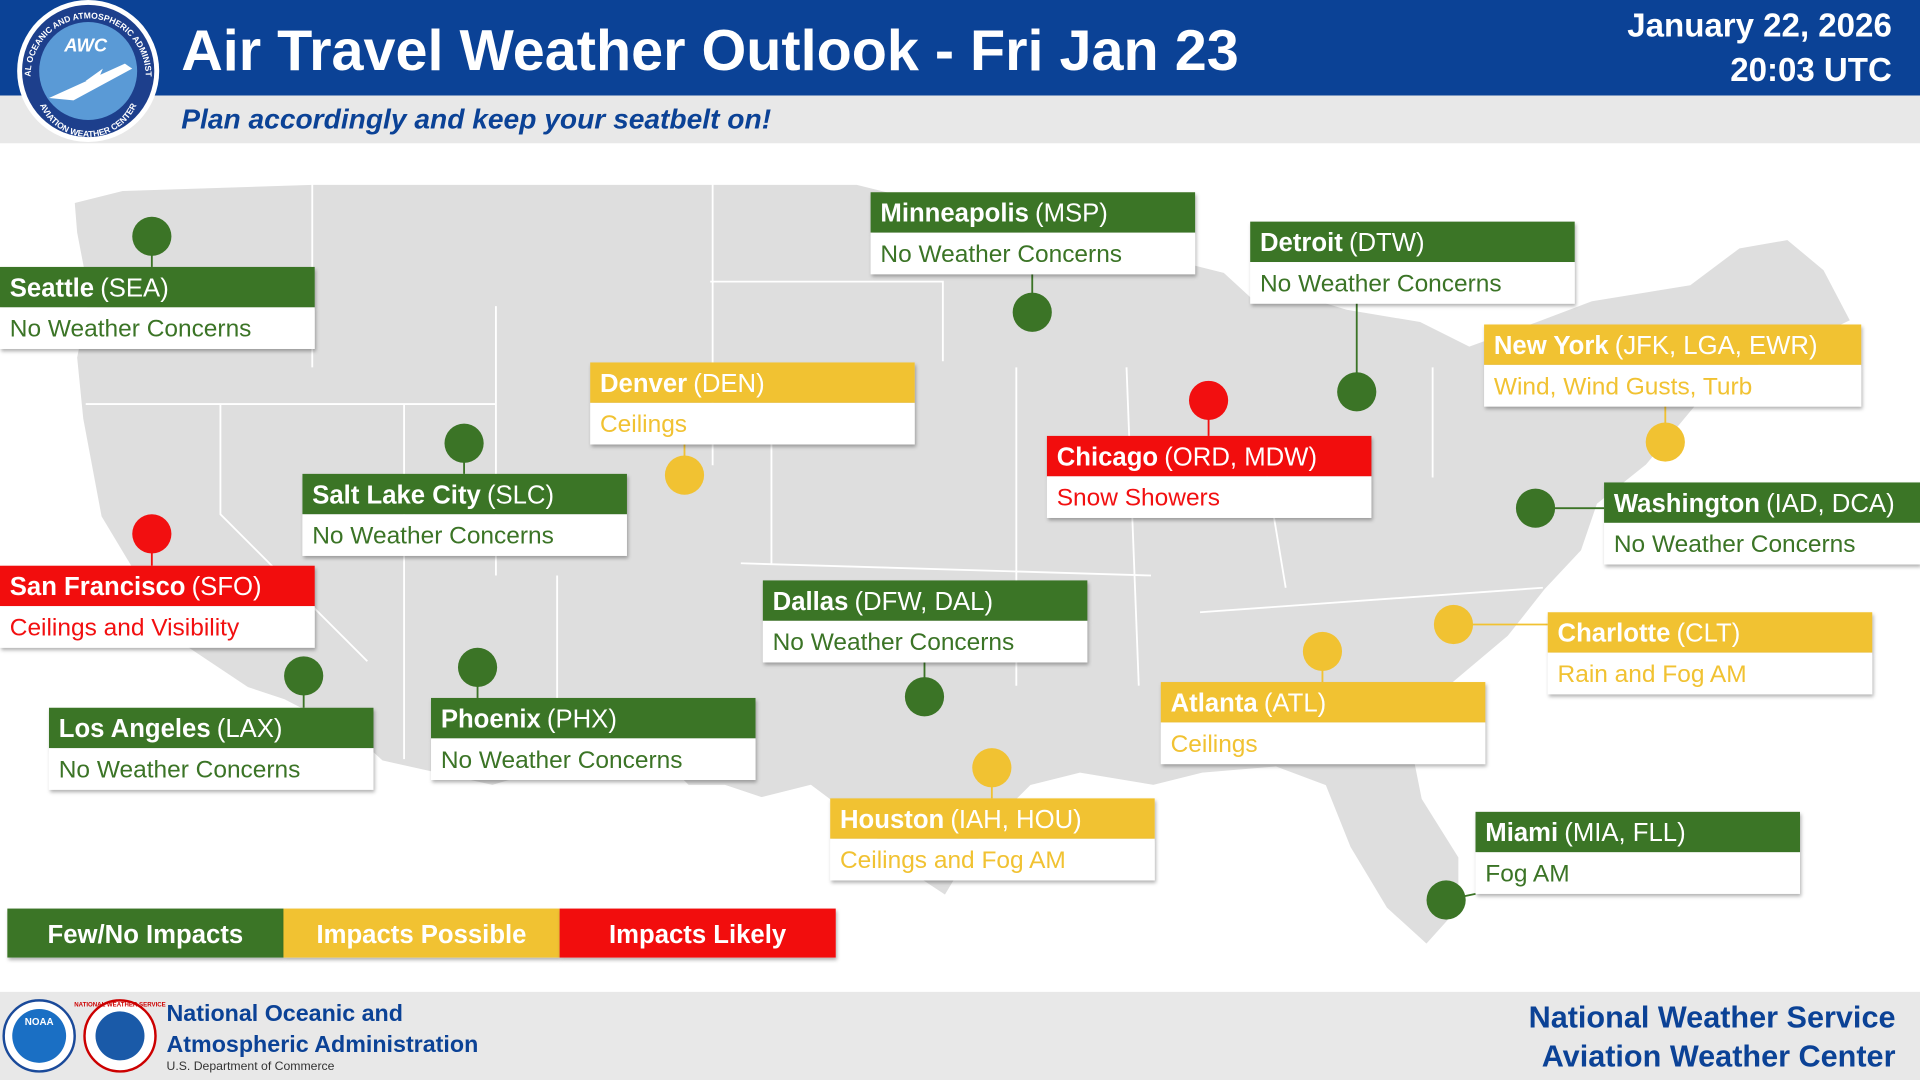 The height and width of the screenshot is (1080, 1920). I want to click on airport-code: (SLC), so click(520, 495).